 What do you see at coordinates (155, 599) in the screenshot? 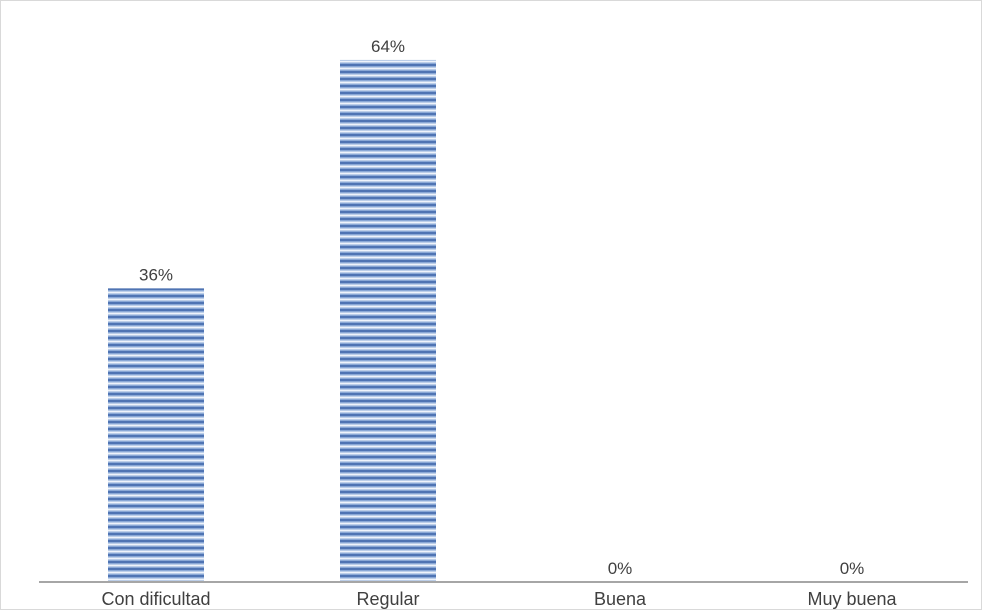
I see `category-label-con-dificultad: Con dificultad` at bounding box center [155, 599].